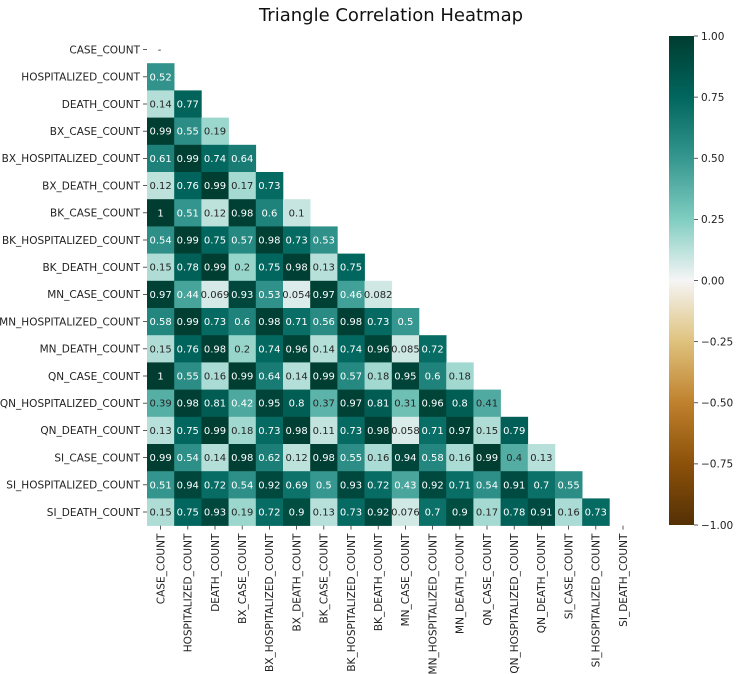 This screenshot has width=738, height=674. I want to click on y-tick-label: MN_DEATH_COUNT, so click(90, 350).